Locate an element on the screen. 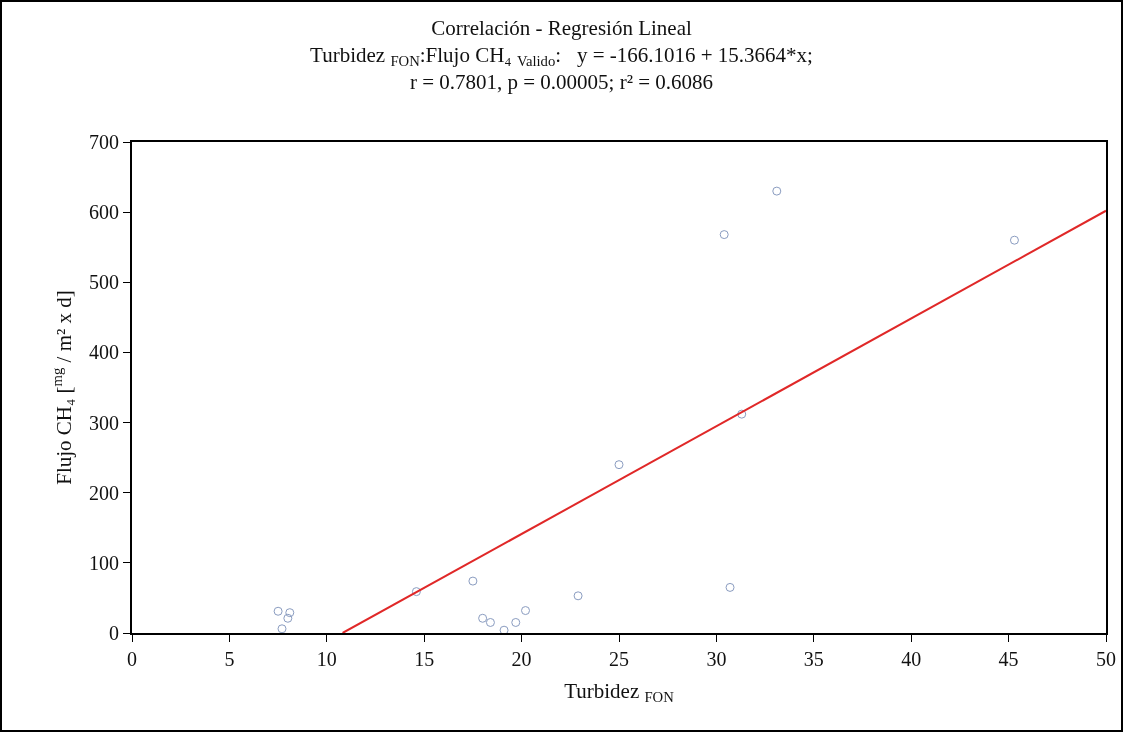  x-tick-label: 5 is located at coordinates (229, 659).